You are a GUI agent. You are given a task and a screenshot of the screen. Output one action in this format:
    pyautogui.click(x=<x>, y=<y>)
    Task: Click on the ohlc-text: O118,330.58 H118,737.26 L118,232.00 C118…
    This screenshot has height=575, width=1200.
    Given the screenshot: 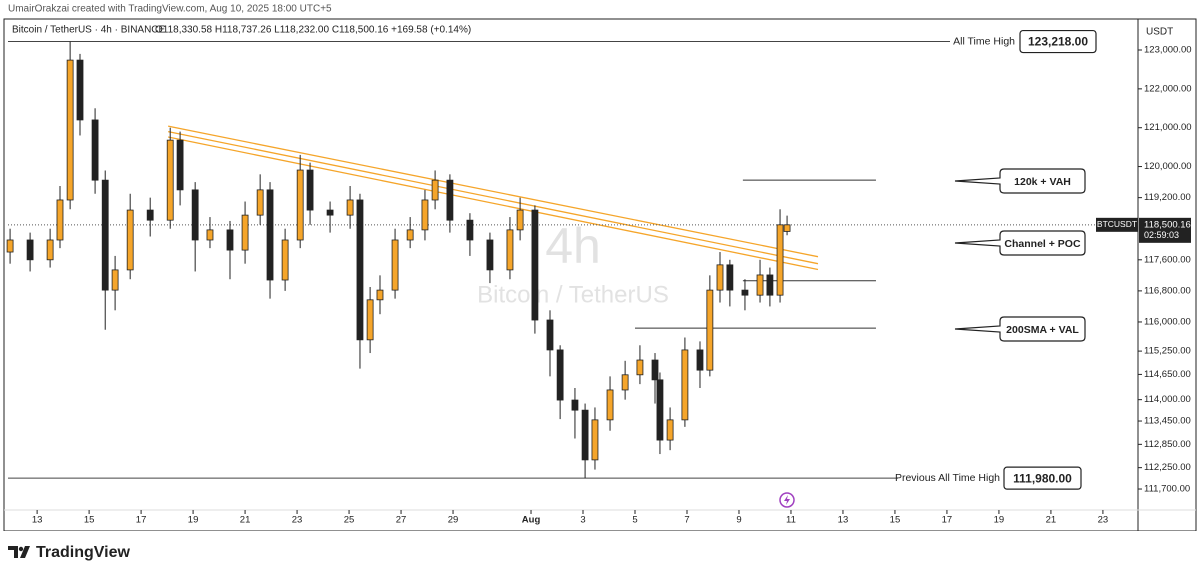 What is the action you would take?
    pyautogui.click(x=313, y=30)
    